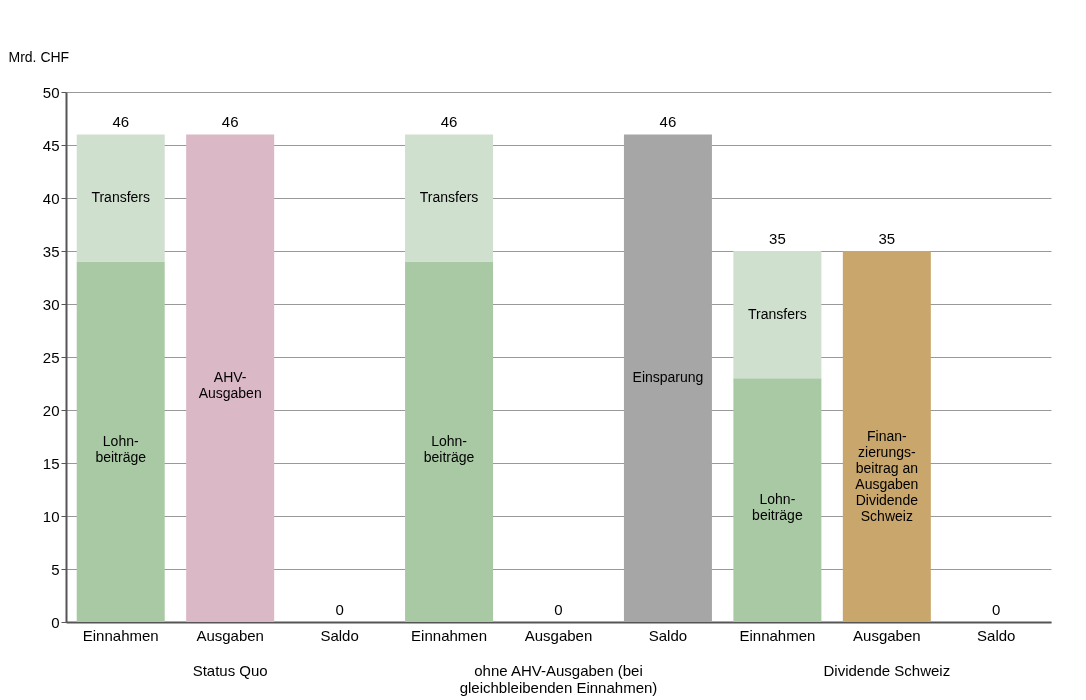 The height and width of the screenshot is (700, 1086). What do you see at coordinates (51, 251) in the screenshot?
I see `y-tick-label: 35` at bounding box center [51, 251].